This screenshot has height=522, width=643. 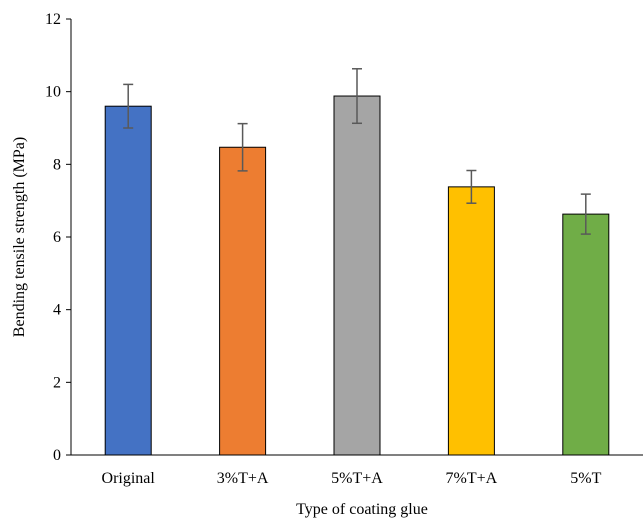 I want to click on x-tick-label: 5%T, so click(x=585, y=478).